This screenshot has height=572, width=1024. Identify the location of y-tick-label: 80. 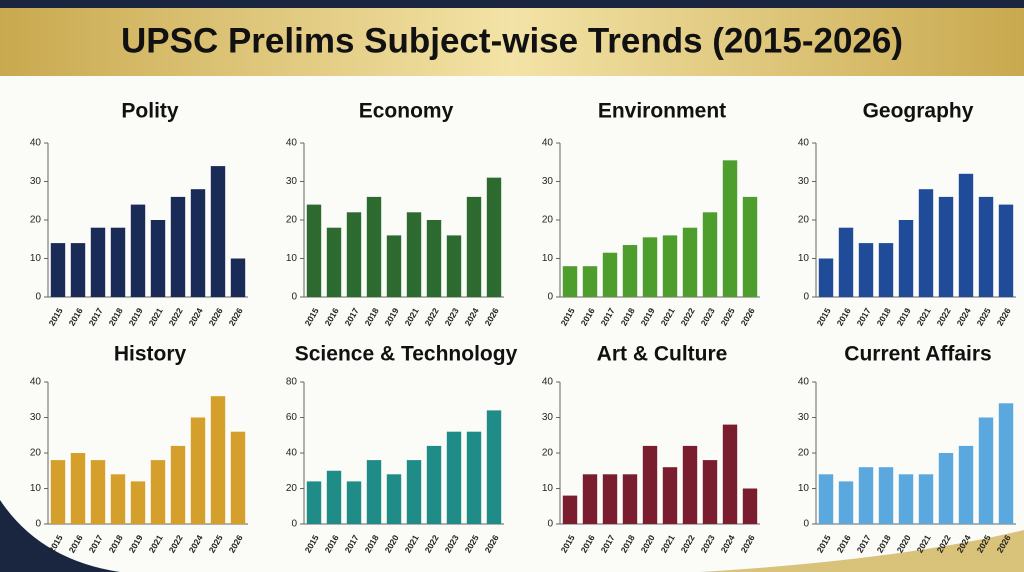
(292, 382).